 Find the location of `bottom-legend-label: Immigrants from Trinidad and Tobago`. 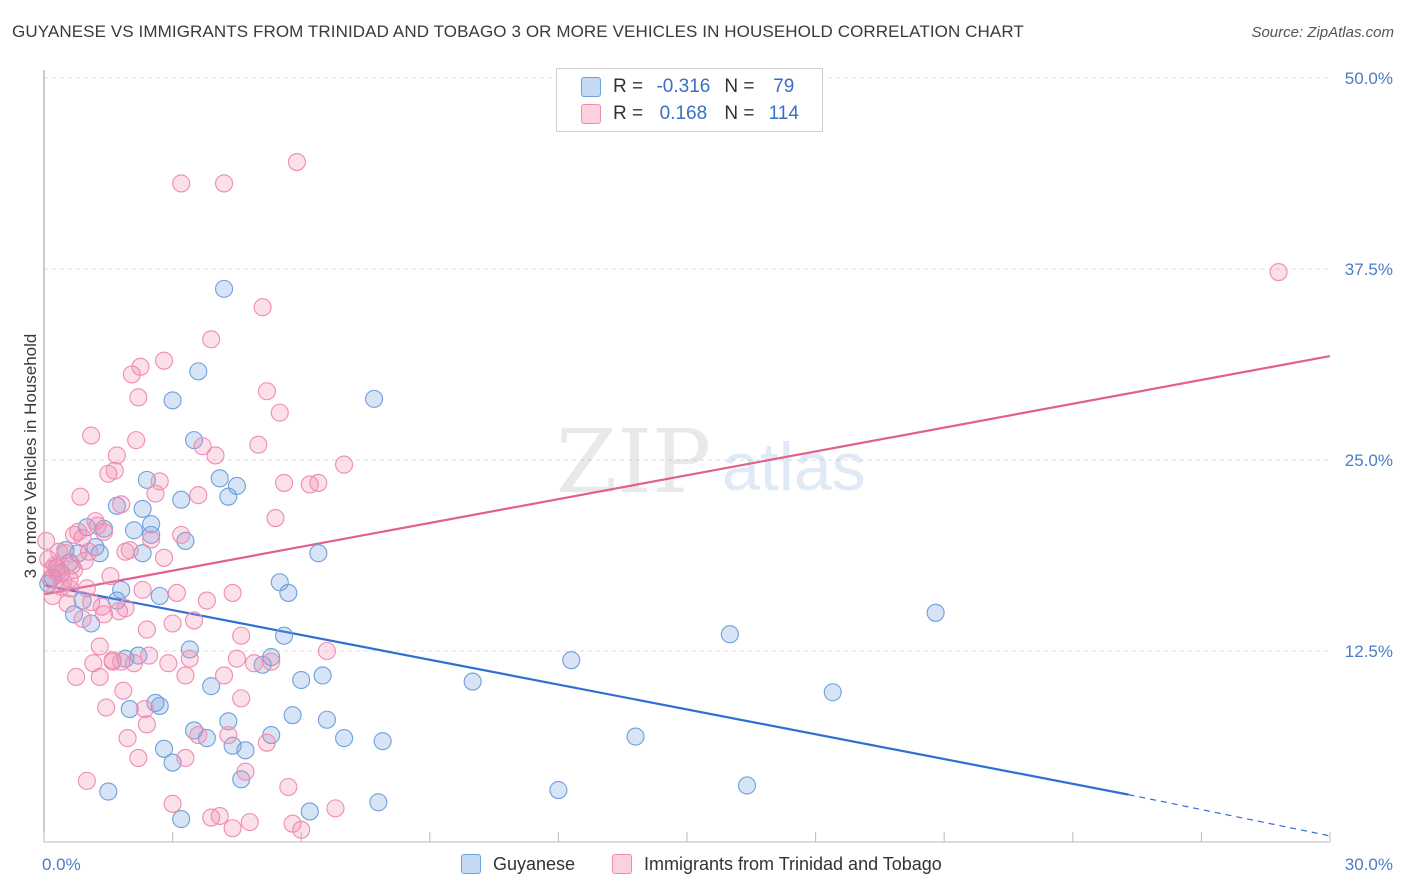

bottom-legend-label: Immigrants from Trinidad and Tobago is located at coordinates (793, 863).